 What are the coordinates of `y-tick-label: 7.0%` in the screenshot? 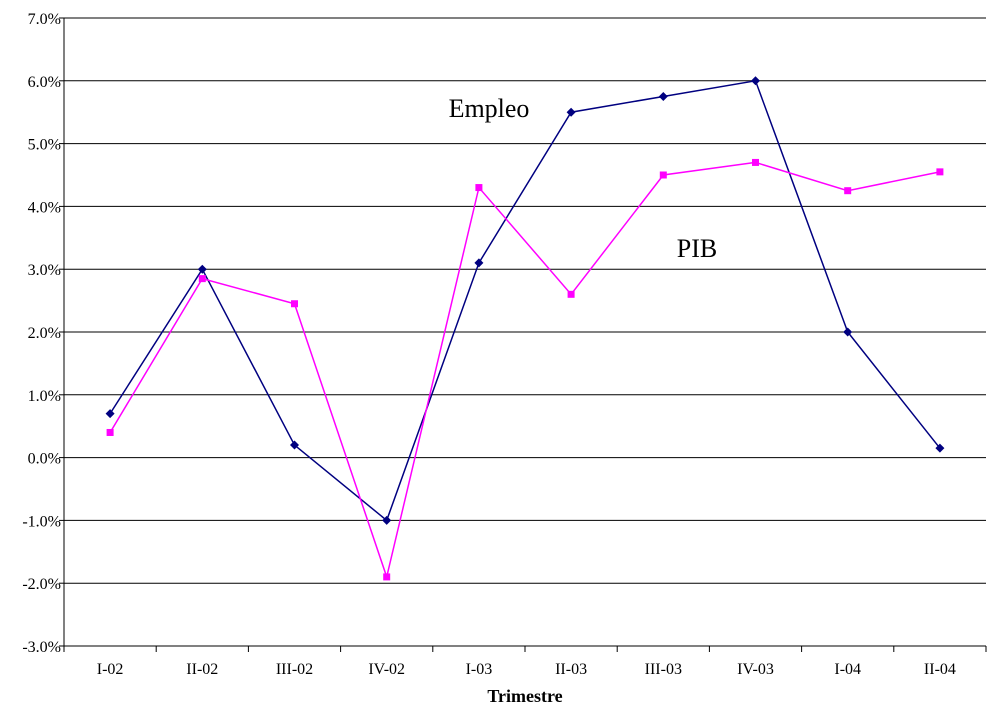 It's located at (44, 19).